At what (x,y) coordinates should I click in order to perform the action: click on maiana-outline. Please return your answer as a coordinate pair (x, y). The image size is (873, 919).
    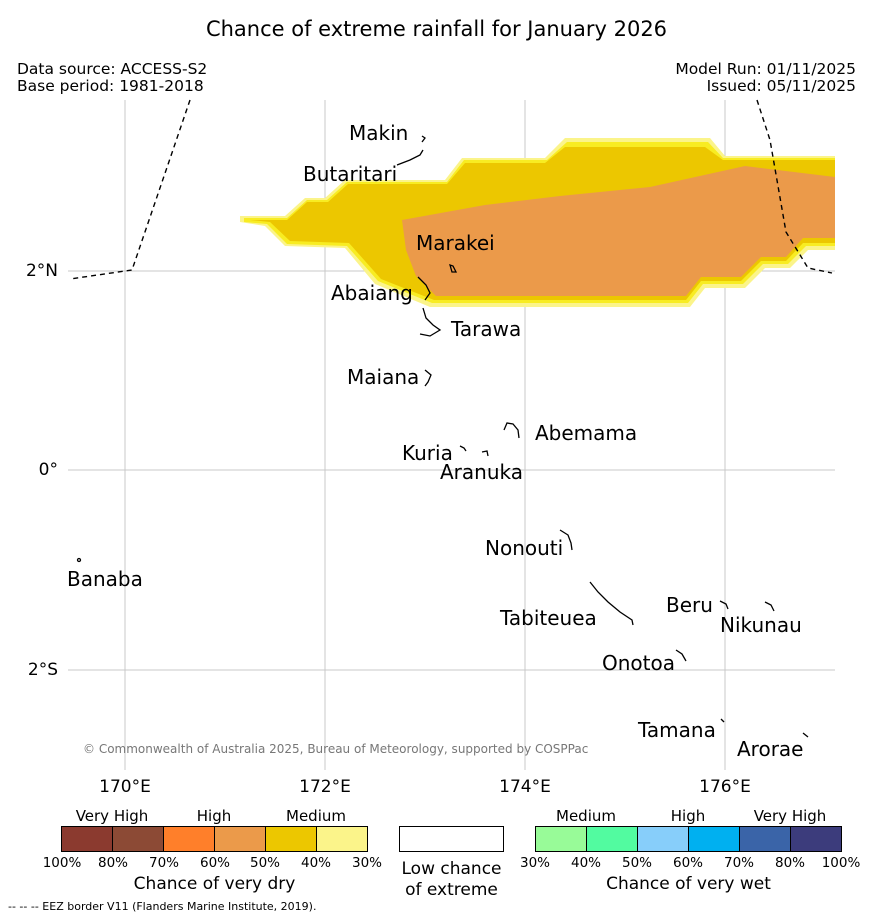
    Looking at the image, I should click on (428, 378).